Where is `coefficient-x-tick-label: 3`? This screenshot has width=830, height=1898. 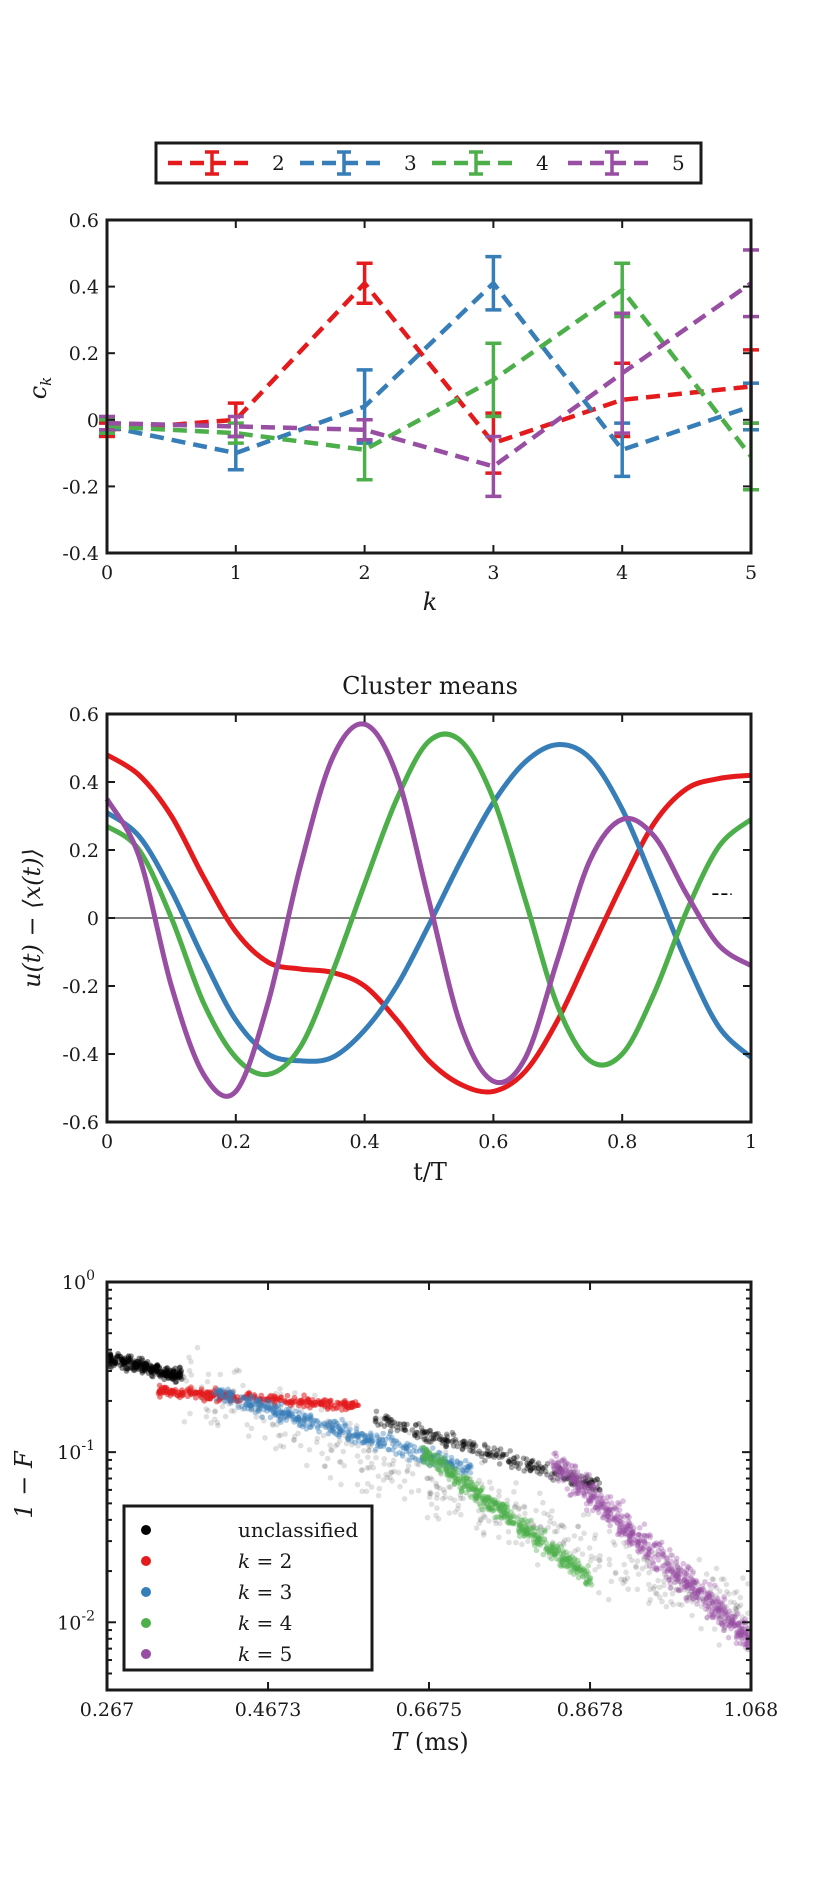
coefficient-x-tick-label: 3 is located at coordinates (493, 573).